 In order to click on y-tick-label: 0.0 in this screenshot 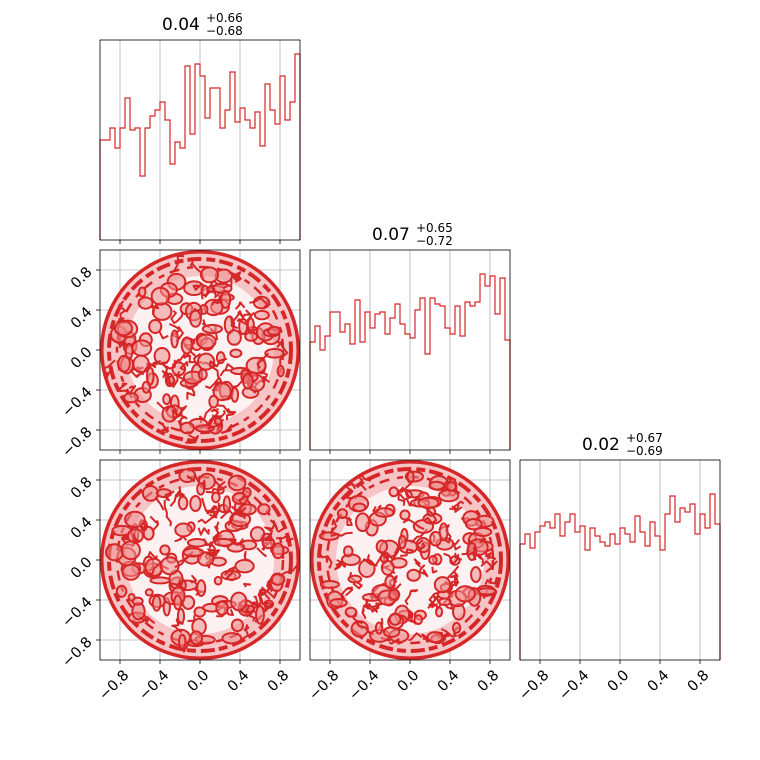, I will do `click(82, 568)`.